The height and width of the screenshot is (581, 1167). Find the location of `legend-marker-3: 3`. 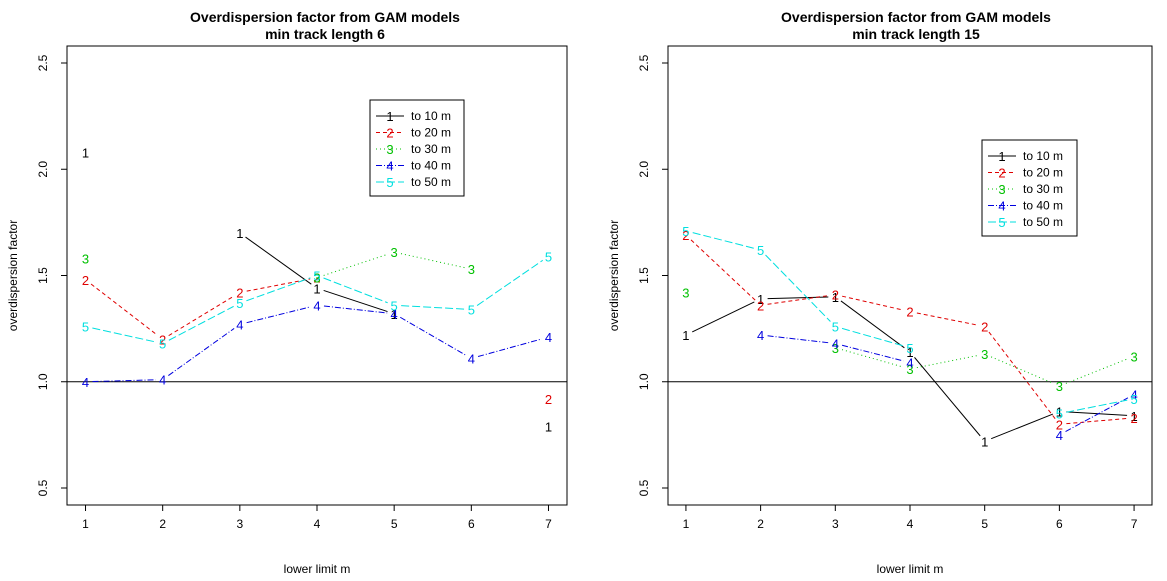

legend-marker-3: 3 is located at coordinates (1001, 189).